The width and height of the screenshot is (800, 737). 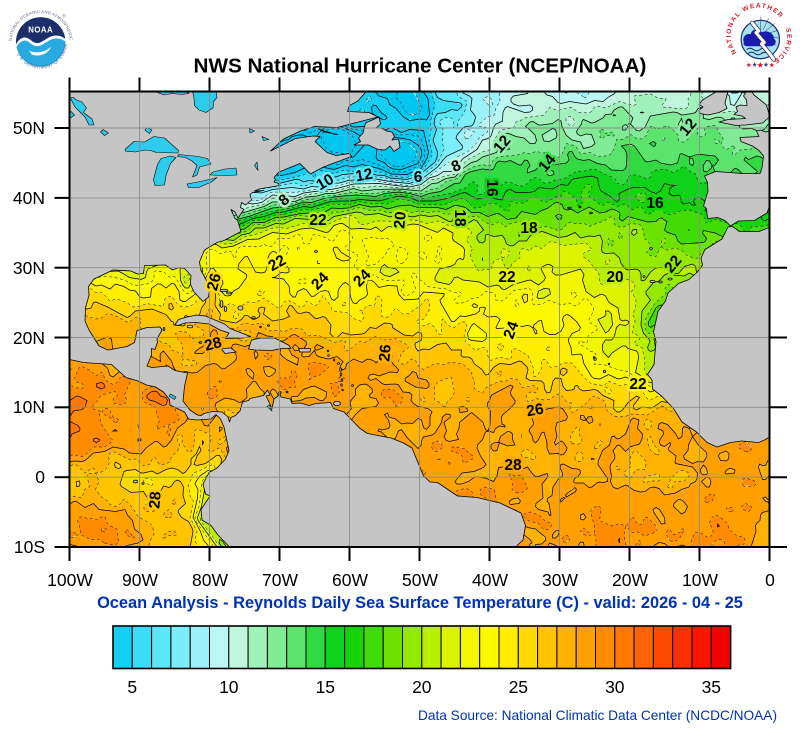 What do you see at coordinates (518, 687) in the screenshot?
I see `svg-text: 25` at bounding box center [518, 687].